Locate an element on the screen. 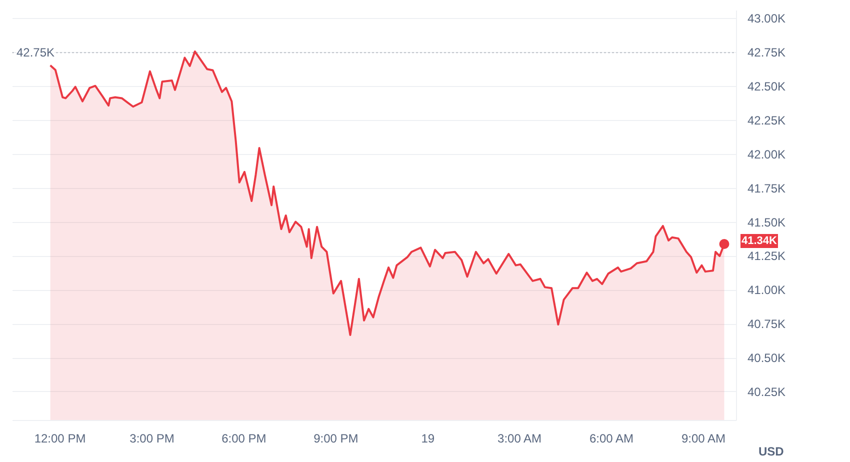 The width and height of the screenshot is (850, 462). y-tick-label: 42.75K is located at coordinates (767, 53).